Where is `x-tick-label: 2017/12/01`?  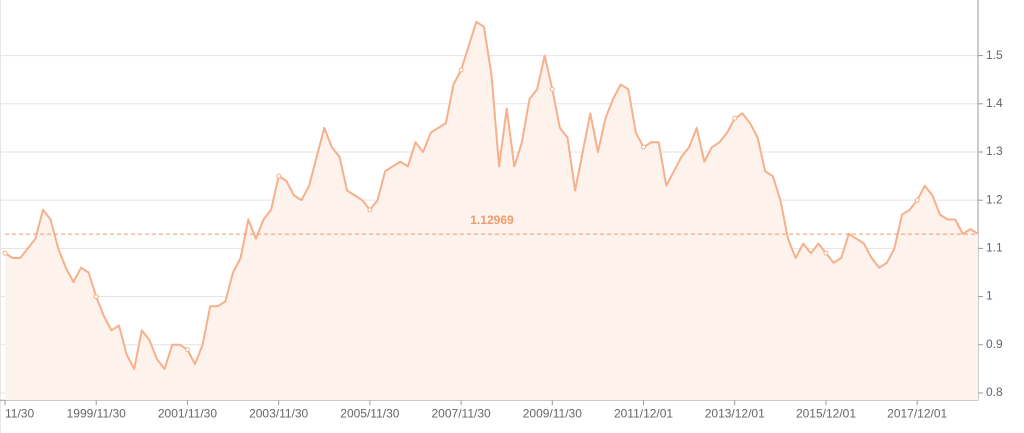 x-tick-label: 2017/12/01 is located at coordinates (917, 413).